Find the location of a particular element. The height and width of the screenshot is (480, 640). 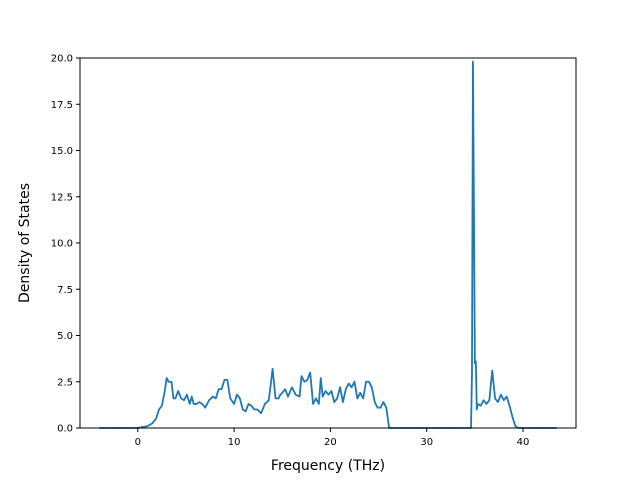

y-tick-label: 5.0 is located at coordinates (65, 336).